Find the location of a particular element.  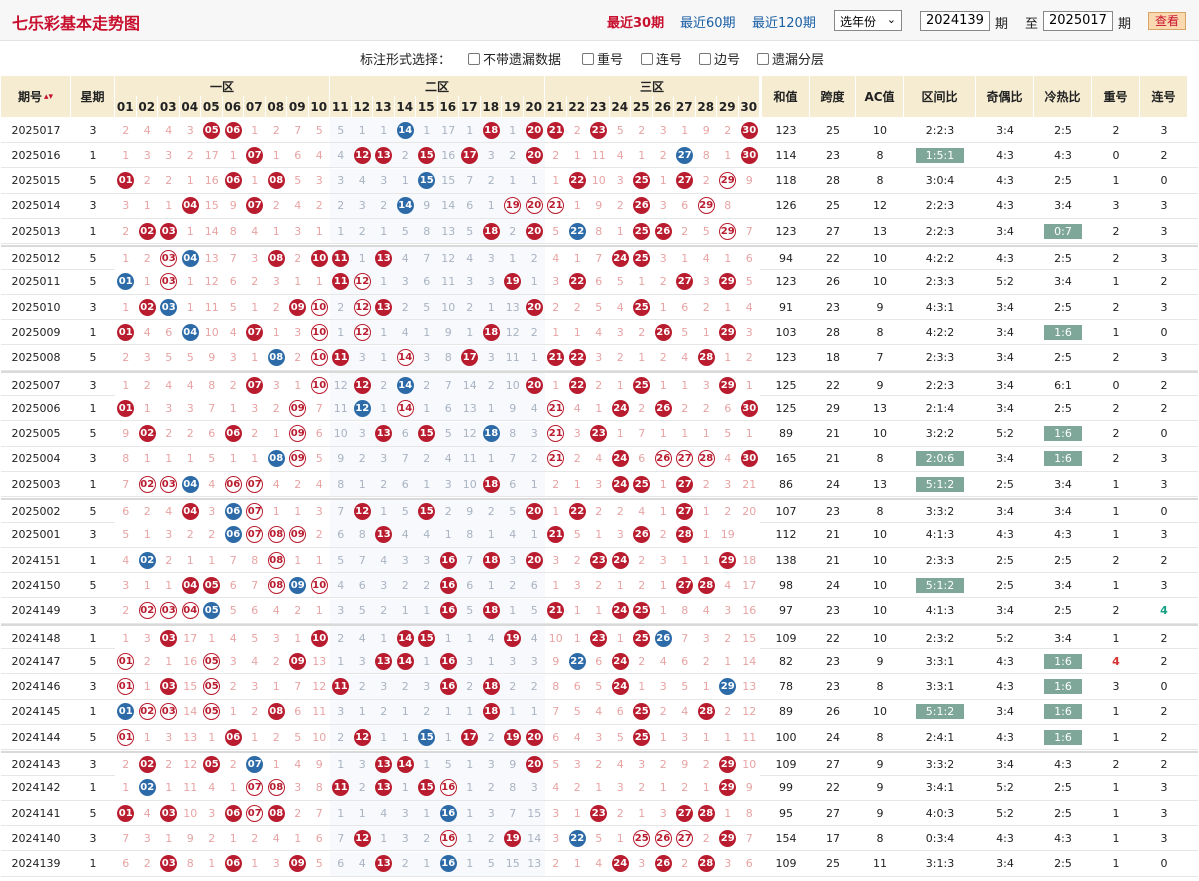

number-header: 25 is located at coordinates (642, 106).